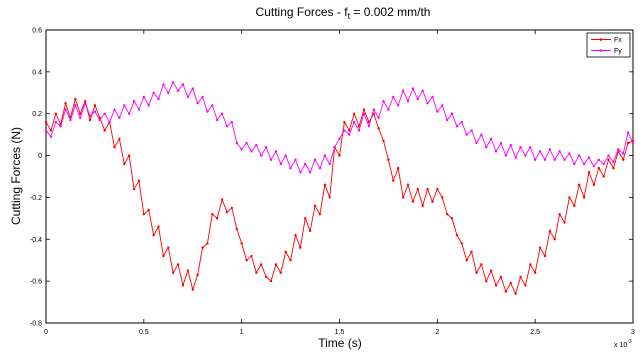 Image resolution: width=644 pixels, height=354 pixels. What do you see at coordinates (390, 12) in the screenshot?
I see `chart-title-tail: = 0.002 mm/th` at bounding box center [390, 12].